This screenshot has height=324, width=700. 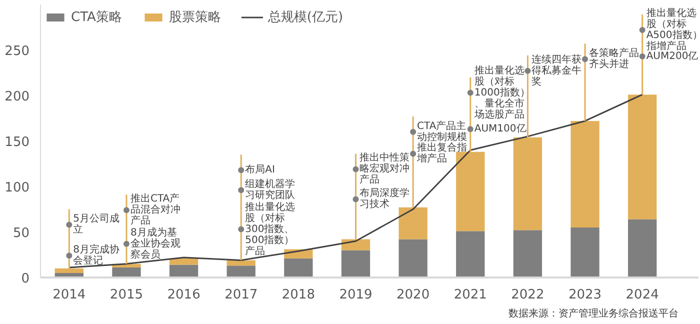 I want to click on annotation: CTA产品主动控制规模, so click(x=442, y=131).